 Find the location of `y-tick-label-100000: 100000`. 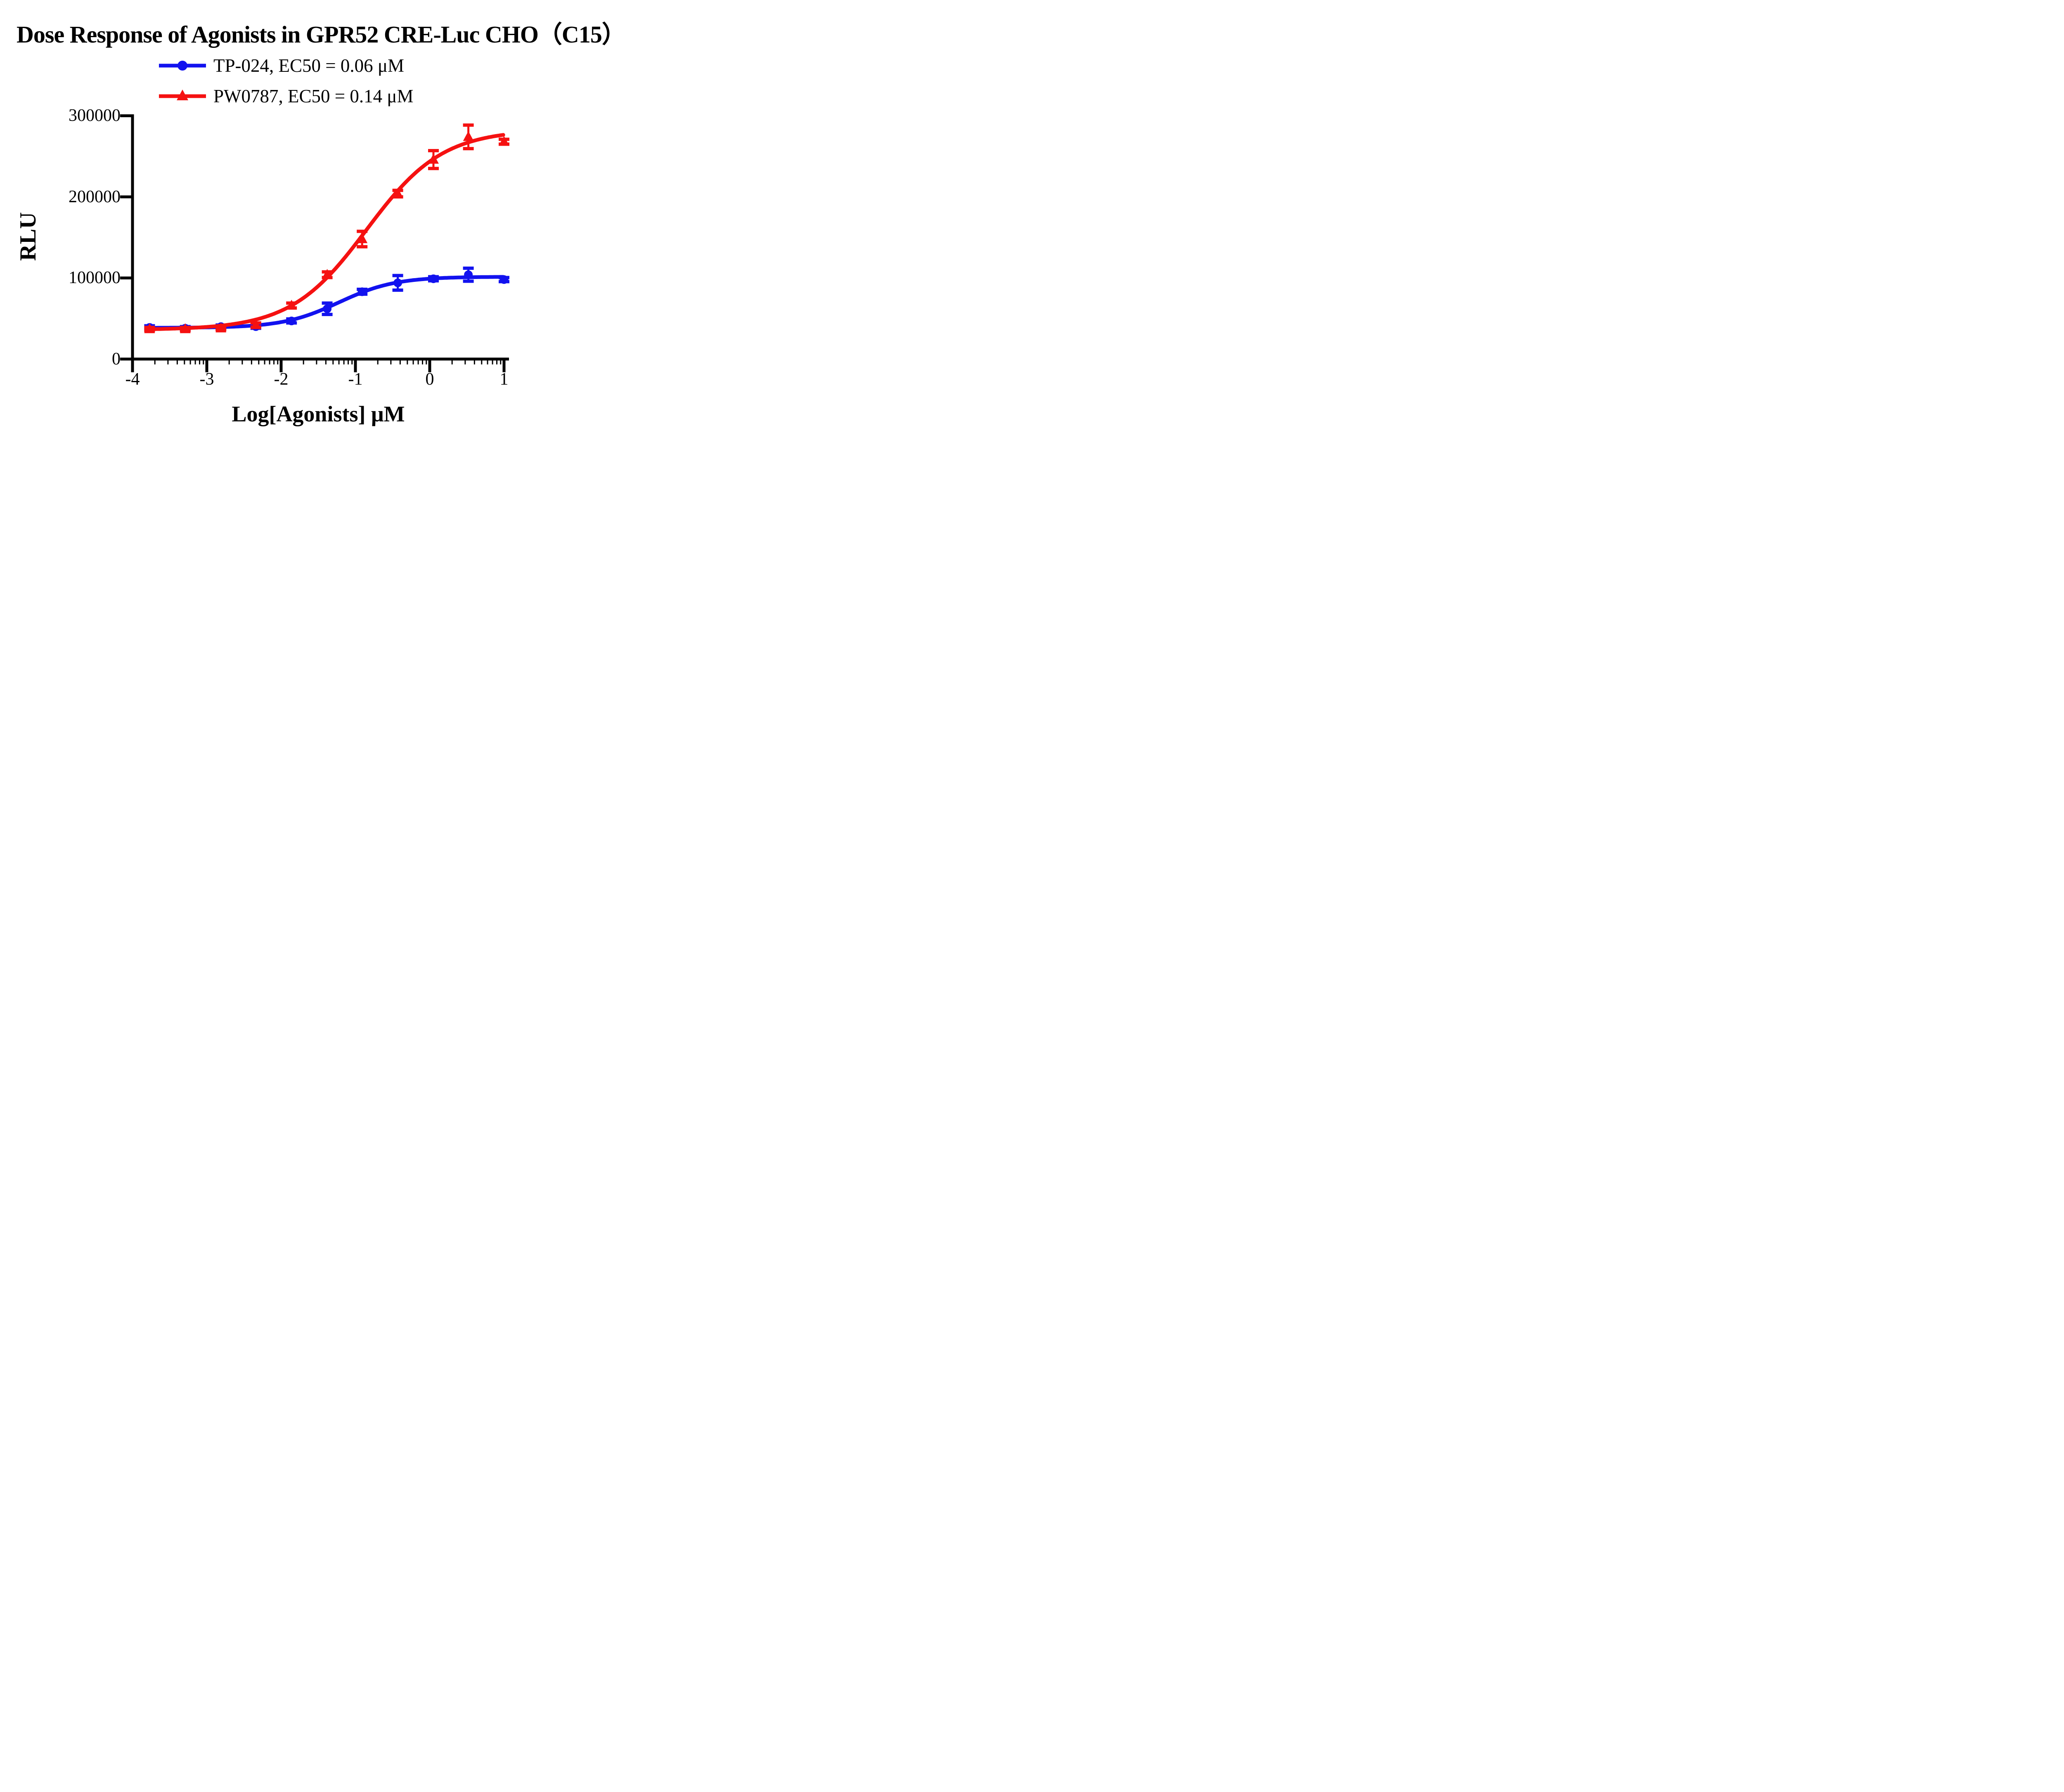

y-tick-label-100000: 100000 is located at coordinates (95, 277).